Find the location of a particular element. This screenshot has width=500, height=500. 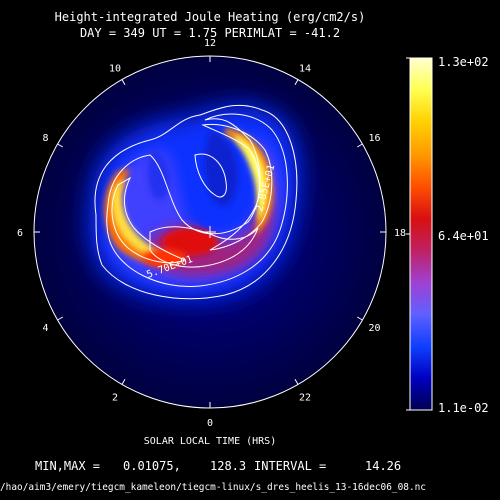

interval-value: 14.26 is located at coordinates (383, 466).